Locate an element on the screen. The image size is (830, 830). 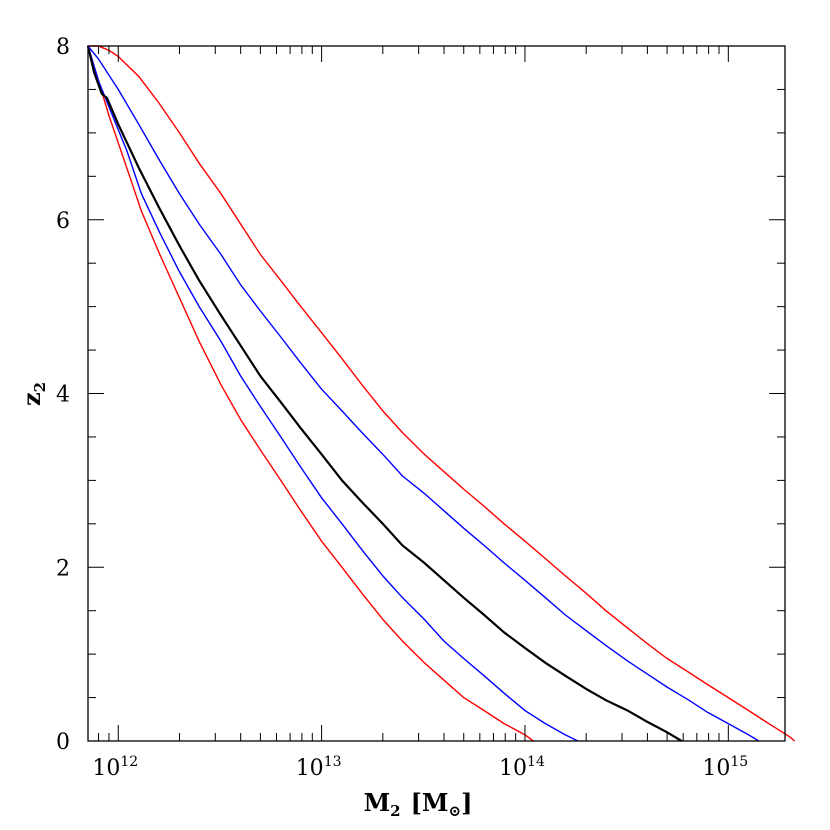
x-axis-label-unit-sub: ⊙ is located at coordinates (455, 811).